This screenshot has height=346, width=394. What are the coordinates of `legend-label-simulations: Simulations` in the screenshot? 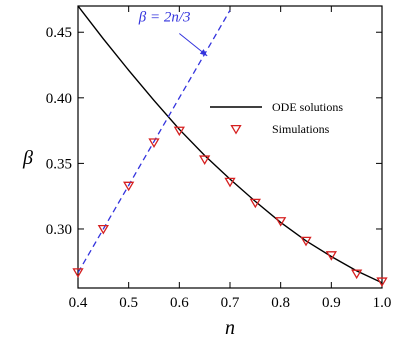 It's located at (301, 129).